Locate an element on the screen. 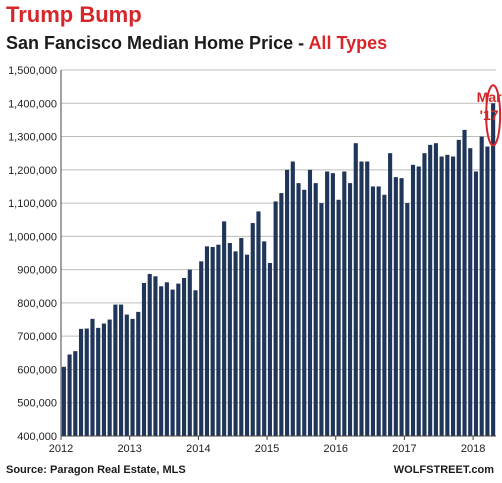 This screenshot has height=483, width=502. x-axis-ticks: 2012 2013 2014 2015 2016 2017 2018 is located at coordinates (267, 445).